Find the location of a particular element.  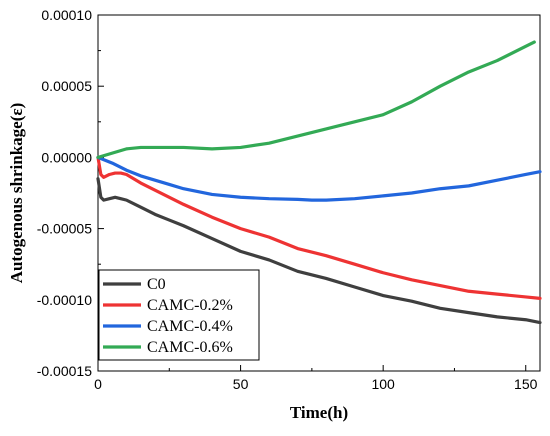

legend: C0 CAMC-0.2% CAMC-0.4% CAMC-0.6% is located at coordinates (179, 315).